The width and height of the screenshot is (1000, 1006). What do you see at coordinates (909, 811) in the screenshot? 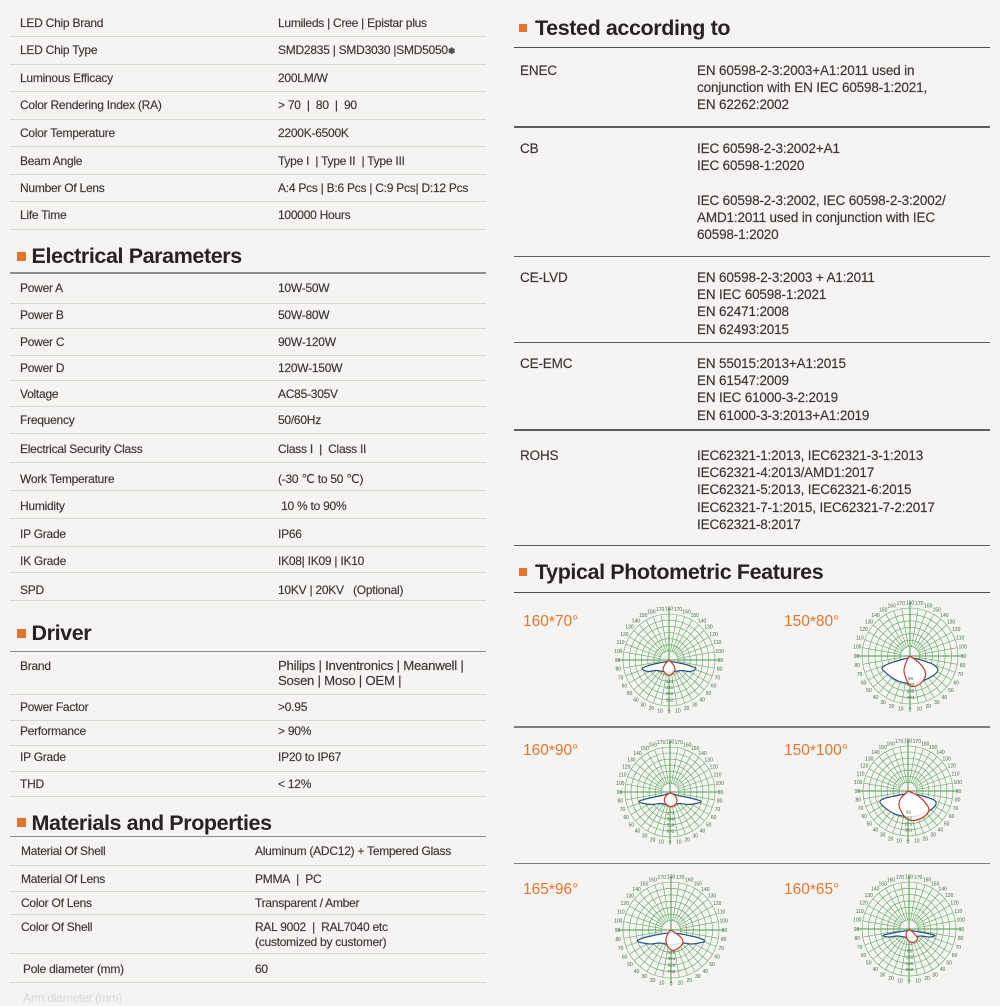
I see `svg-text: 92` at bounding box center [909, 811].